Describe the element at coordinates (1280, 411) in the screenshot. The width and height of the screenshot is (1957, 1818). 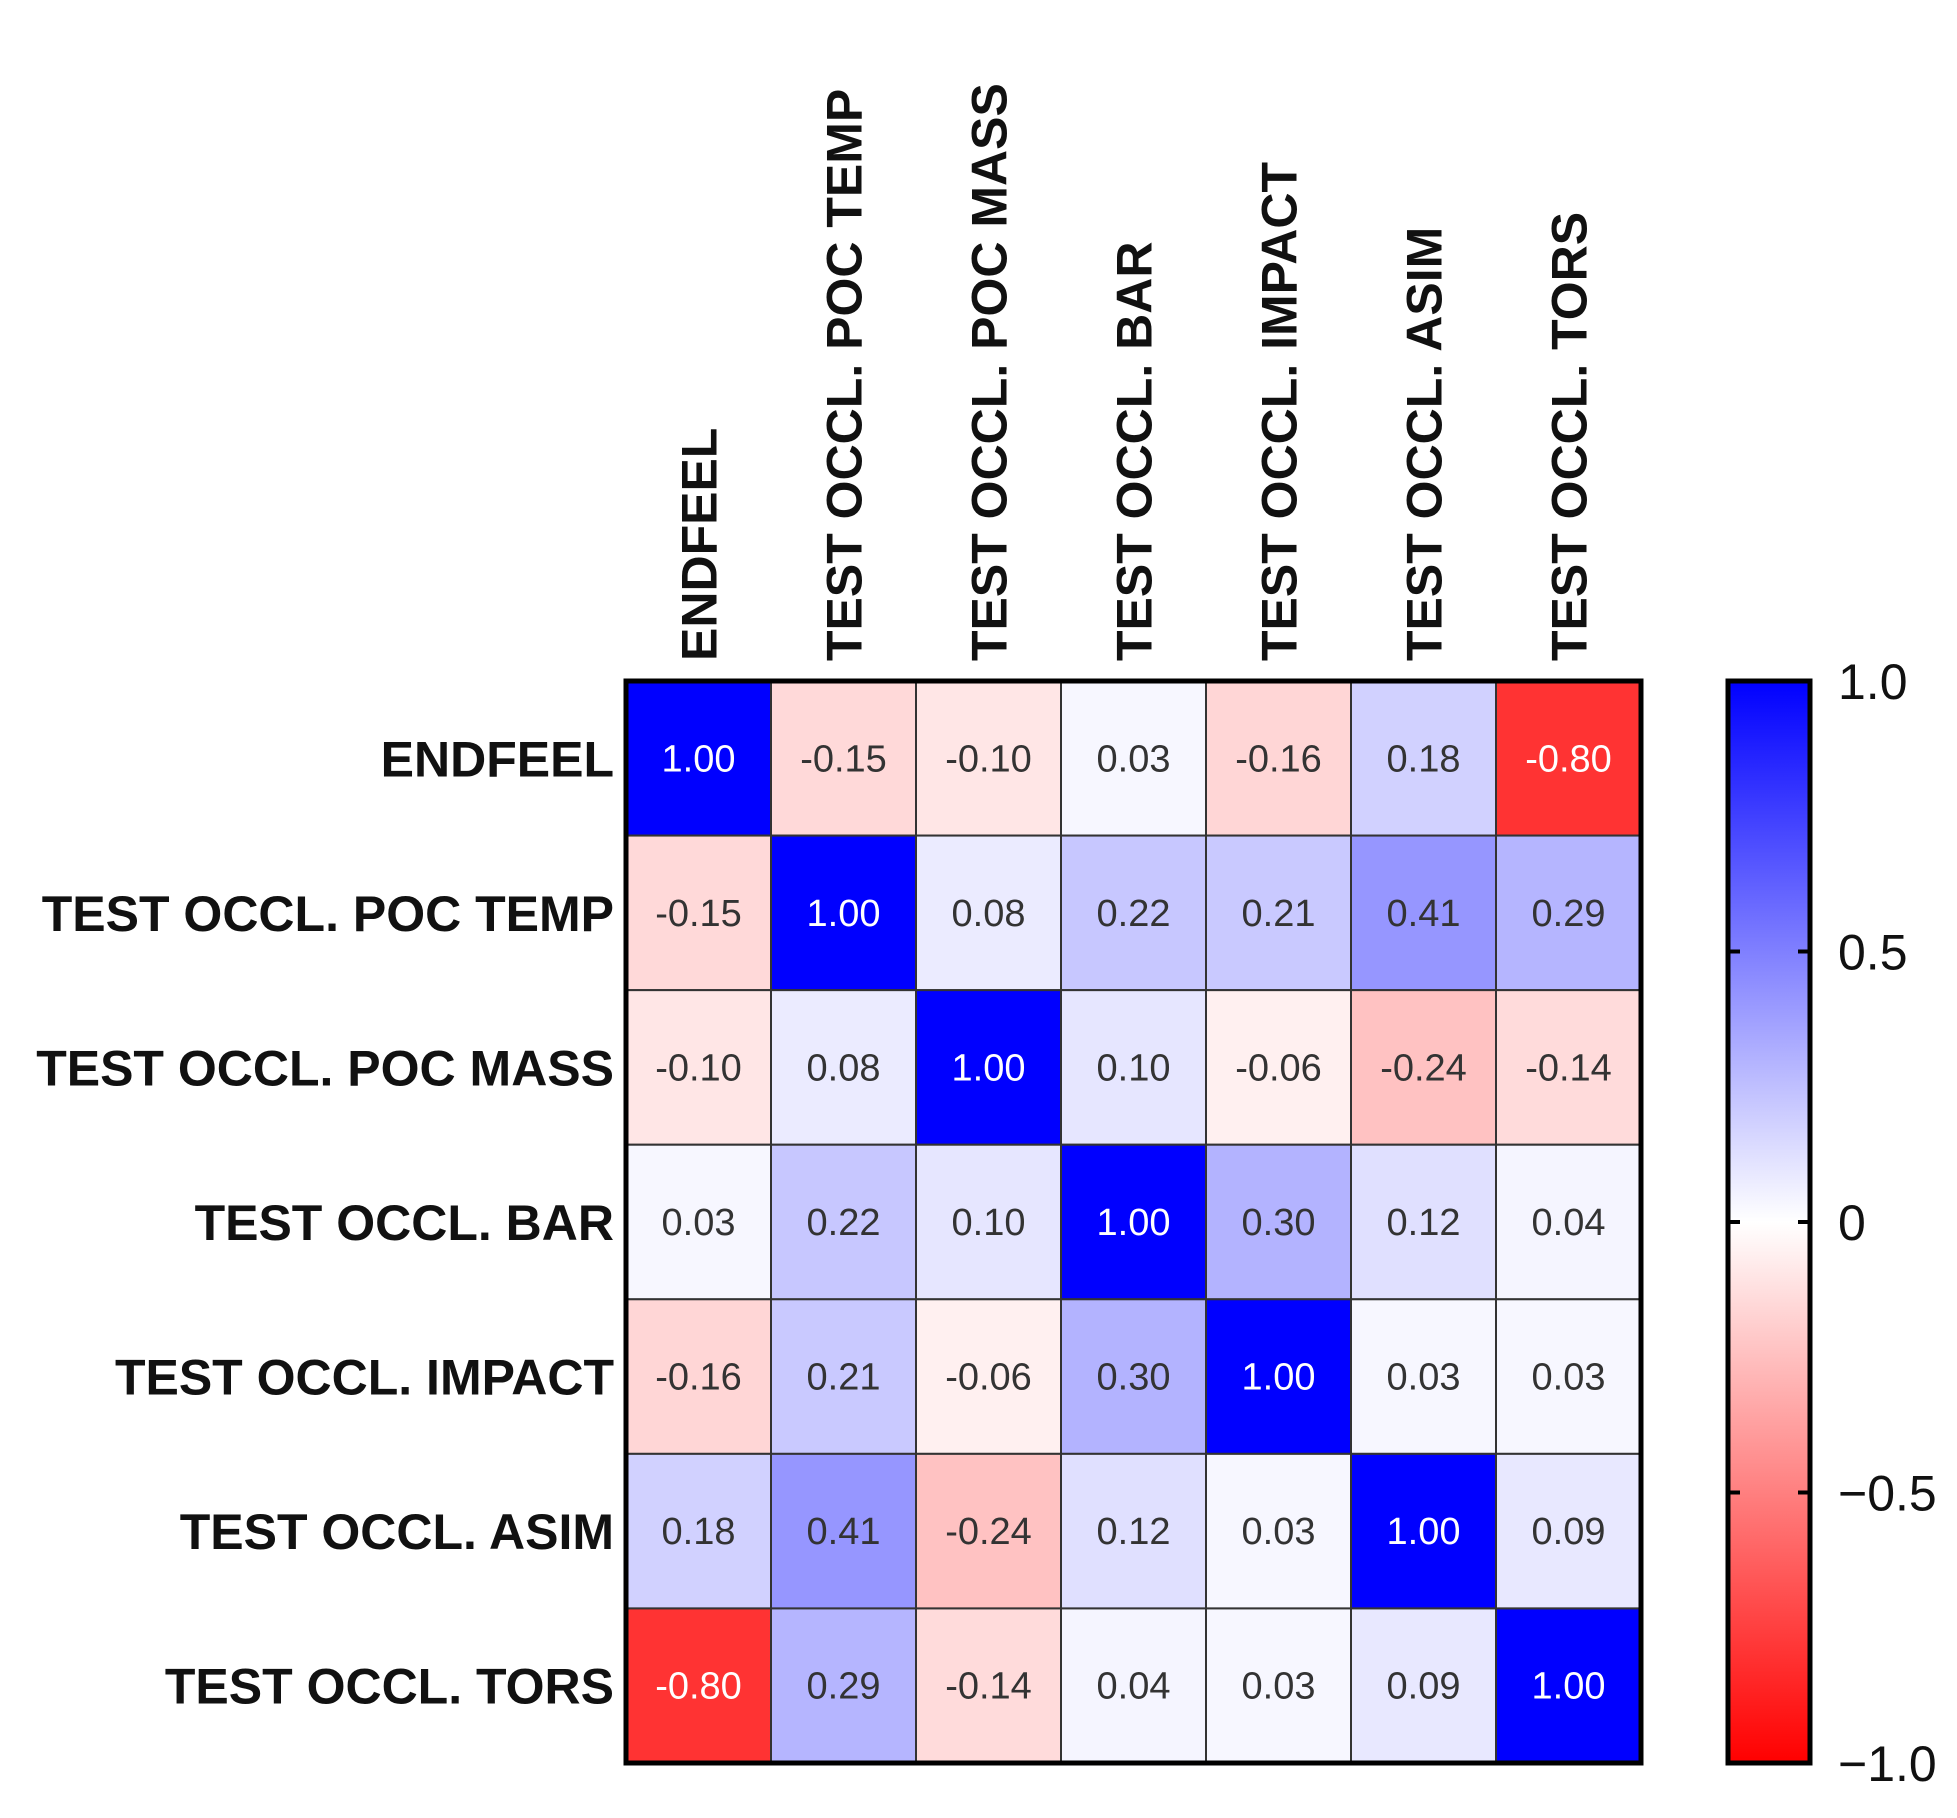
I see `column-label: TEST OCCL. IMPACT` at that location.